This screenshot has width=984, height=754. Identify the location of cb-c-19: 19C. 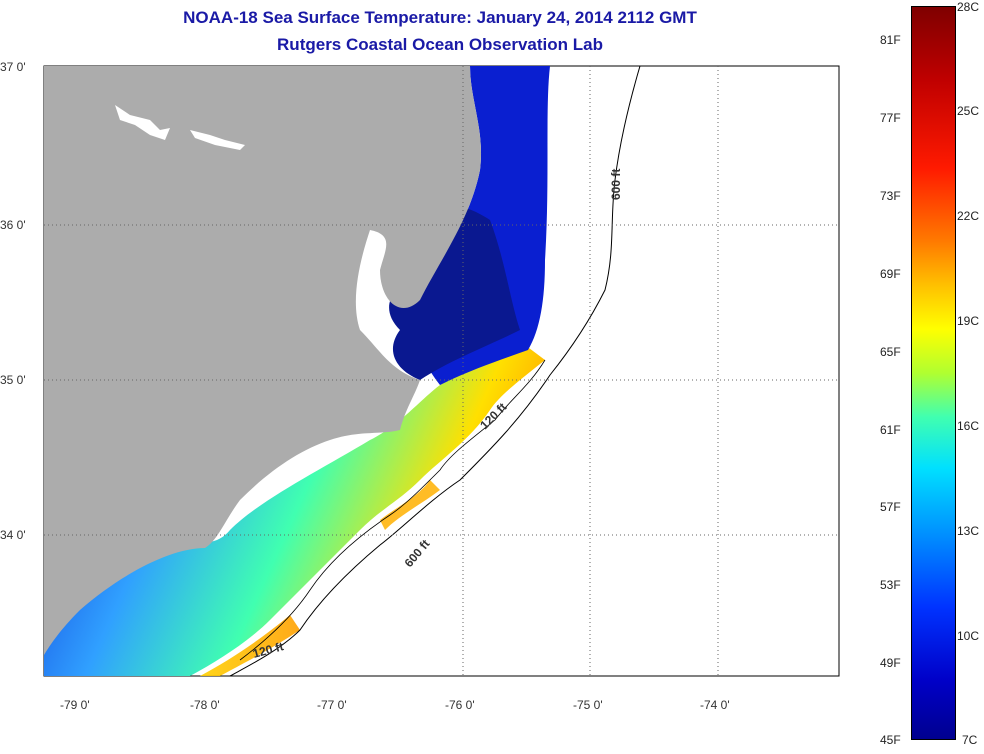
(968, 321).